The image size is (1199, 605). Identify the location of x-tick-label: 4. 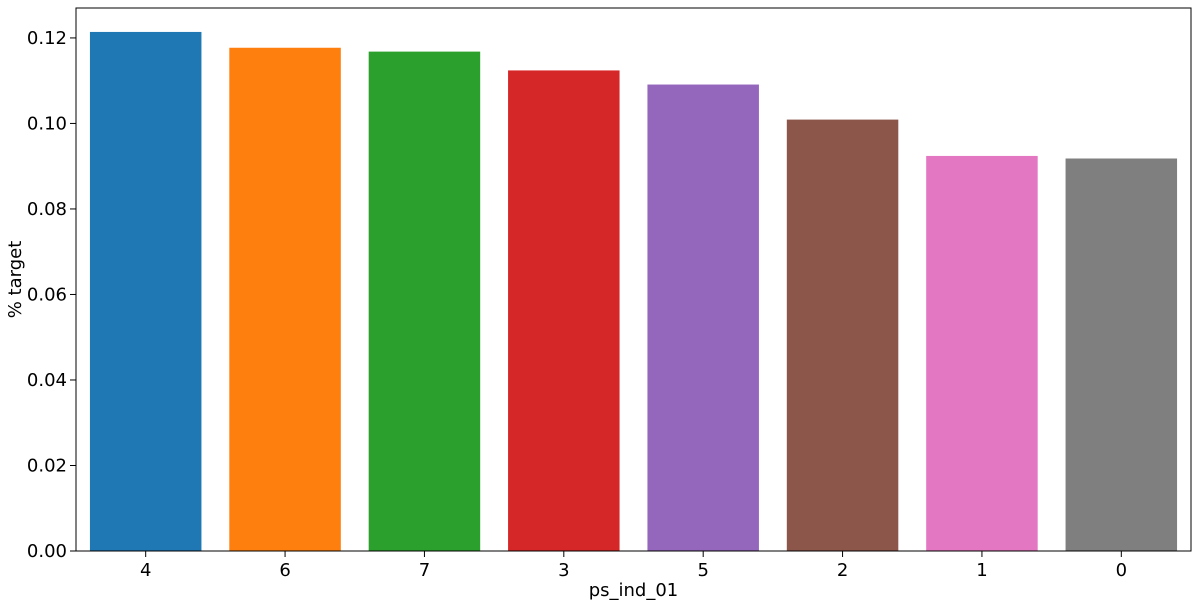
(145, 570).